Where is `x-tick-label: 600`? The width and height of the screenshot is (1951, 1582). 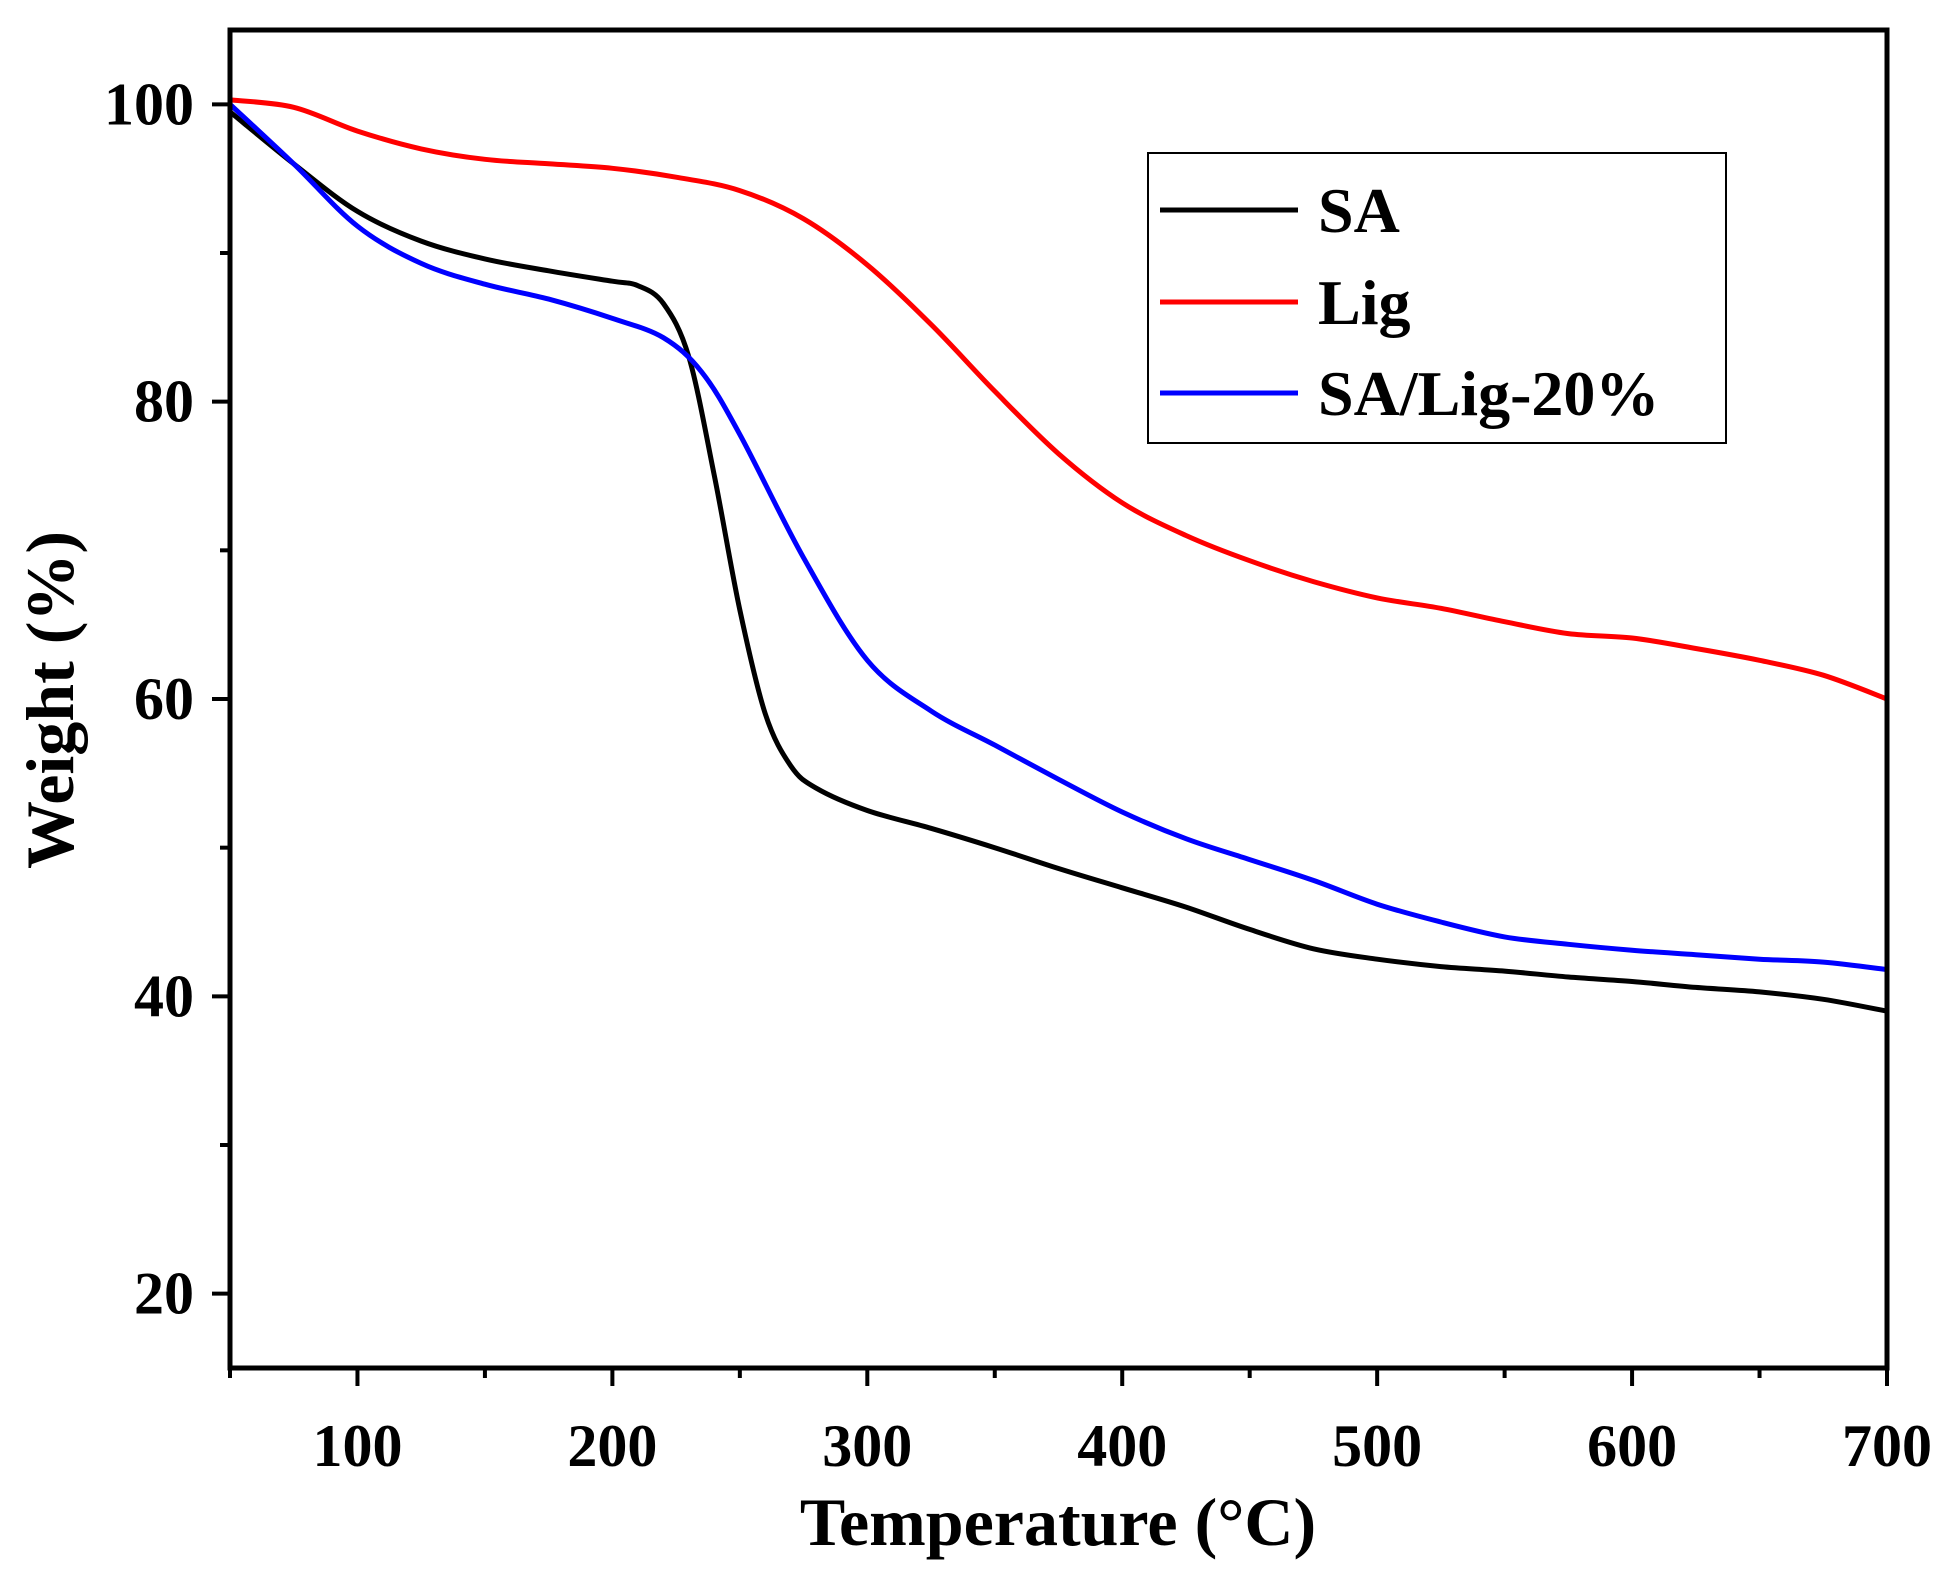 x-tick-label: 600 is located at coordinates (1632, 1446).